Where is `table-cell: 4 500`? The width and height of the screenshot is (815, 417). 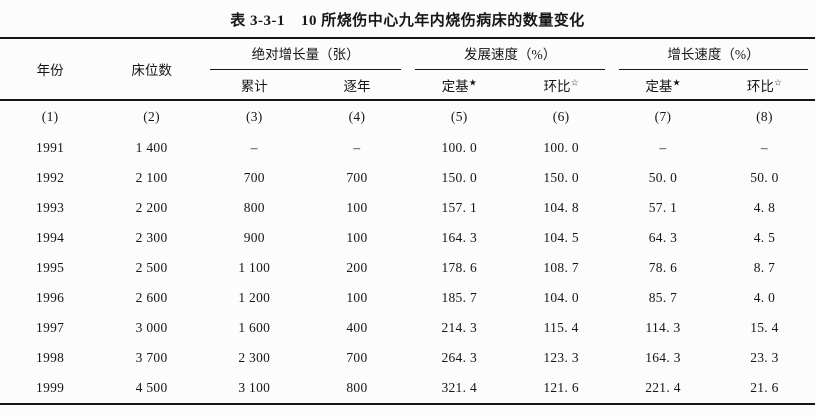 table-cell: 4 500 is located at coordinates (151, 387).